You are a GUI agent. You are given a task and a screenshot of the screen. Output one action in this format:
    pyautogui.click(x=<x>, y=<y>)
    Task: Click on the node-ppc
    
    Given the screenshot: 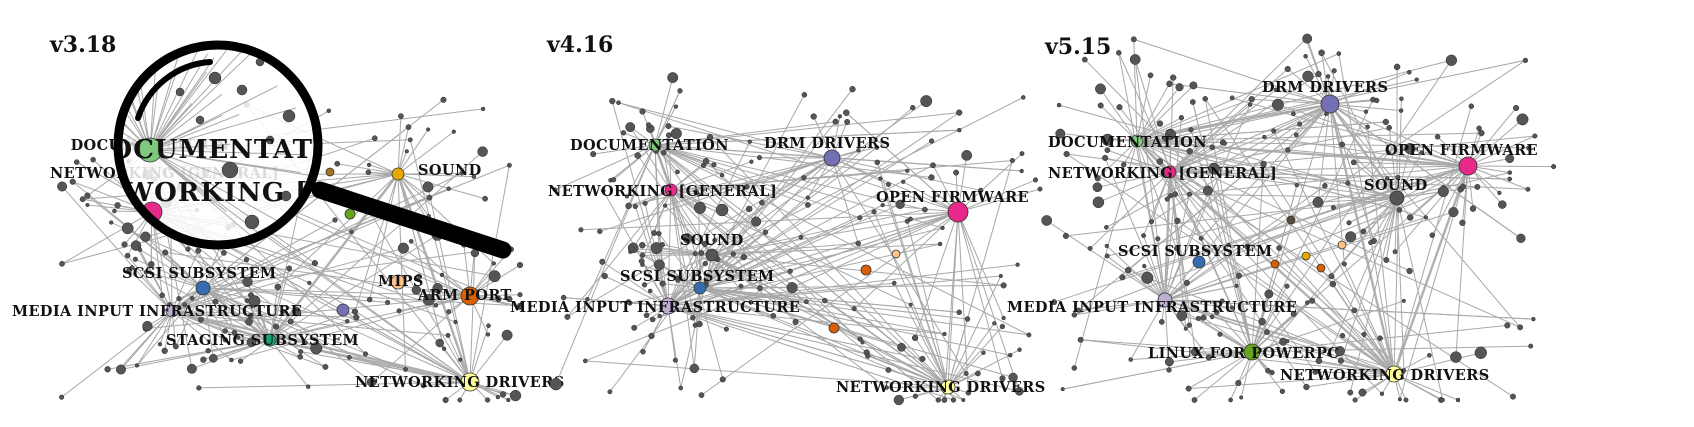 What is the action you would take?
    pyautogui.click(x=1252, y=352)
    